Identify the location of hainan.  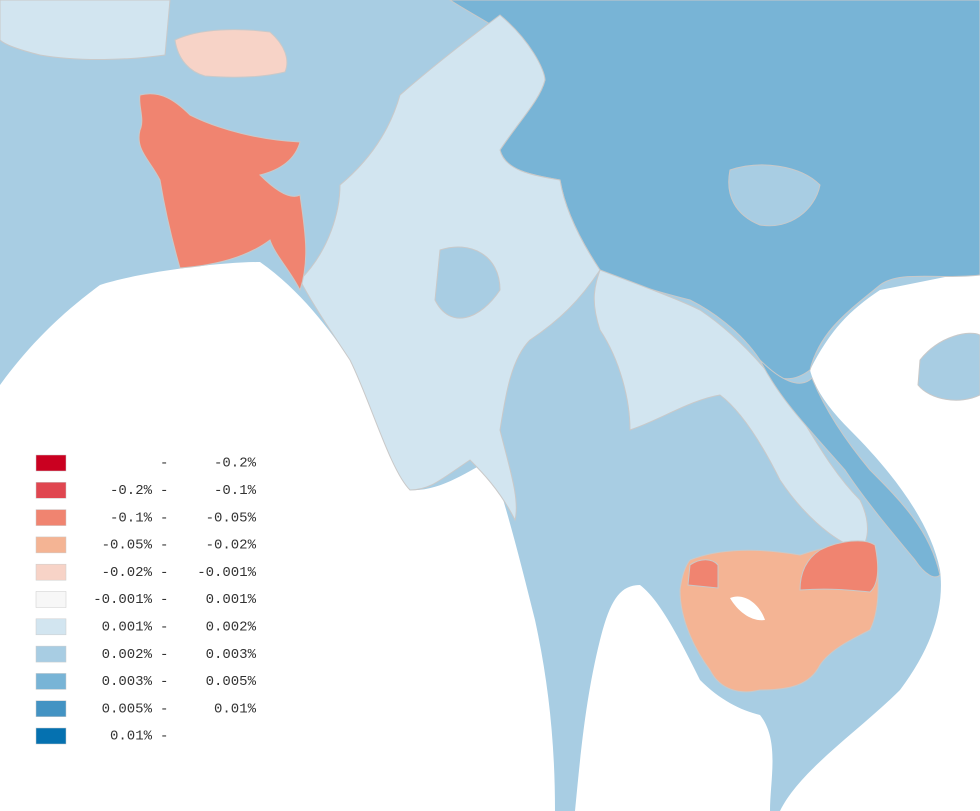
(948, 366).